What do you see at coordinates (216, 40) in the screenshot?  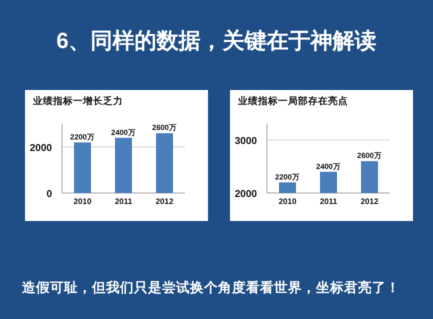 I see `text: 6、同样的数据，关键在于神解读` at bounding box center [216, 40].